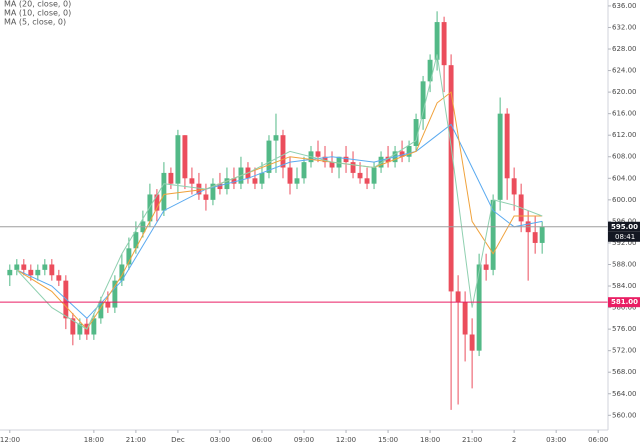 This screenshot has width=640, height=447. Describe the element at coordinates (624, 351) in the screenshot. I see `y-tick-label: 572.00` at that location.